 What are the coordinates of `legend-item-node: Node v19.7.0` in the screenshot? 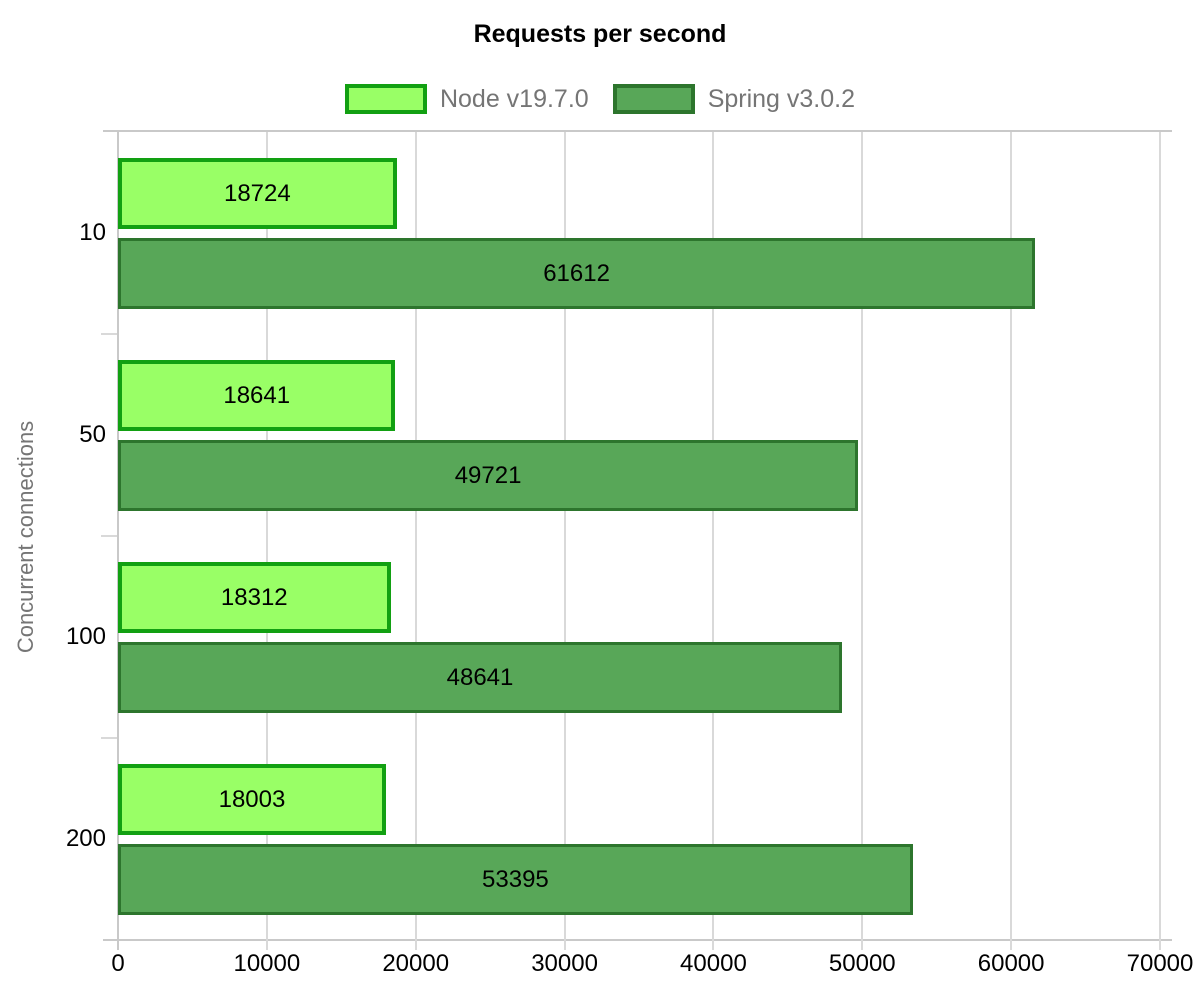 It's located at (466, 99).